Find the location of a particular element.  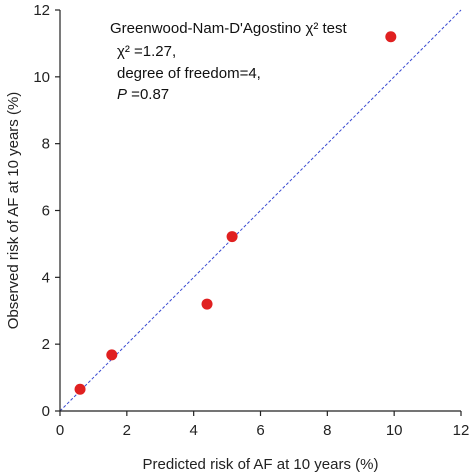

p-value: =0.87 is located at coordinates (148, 94).